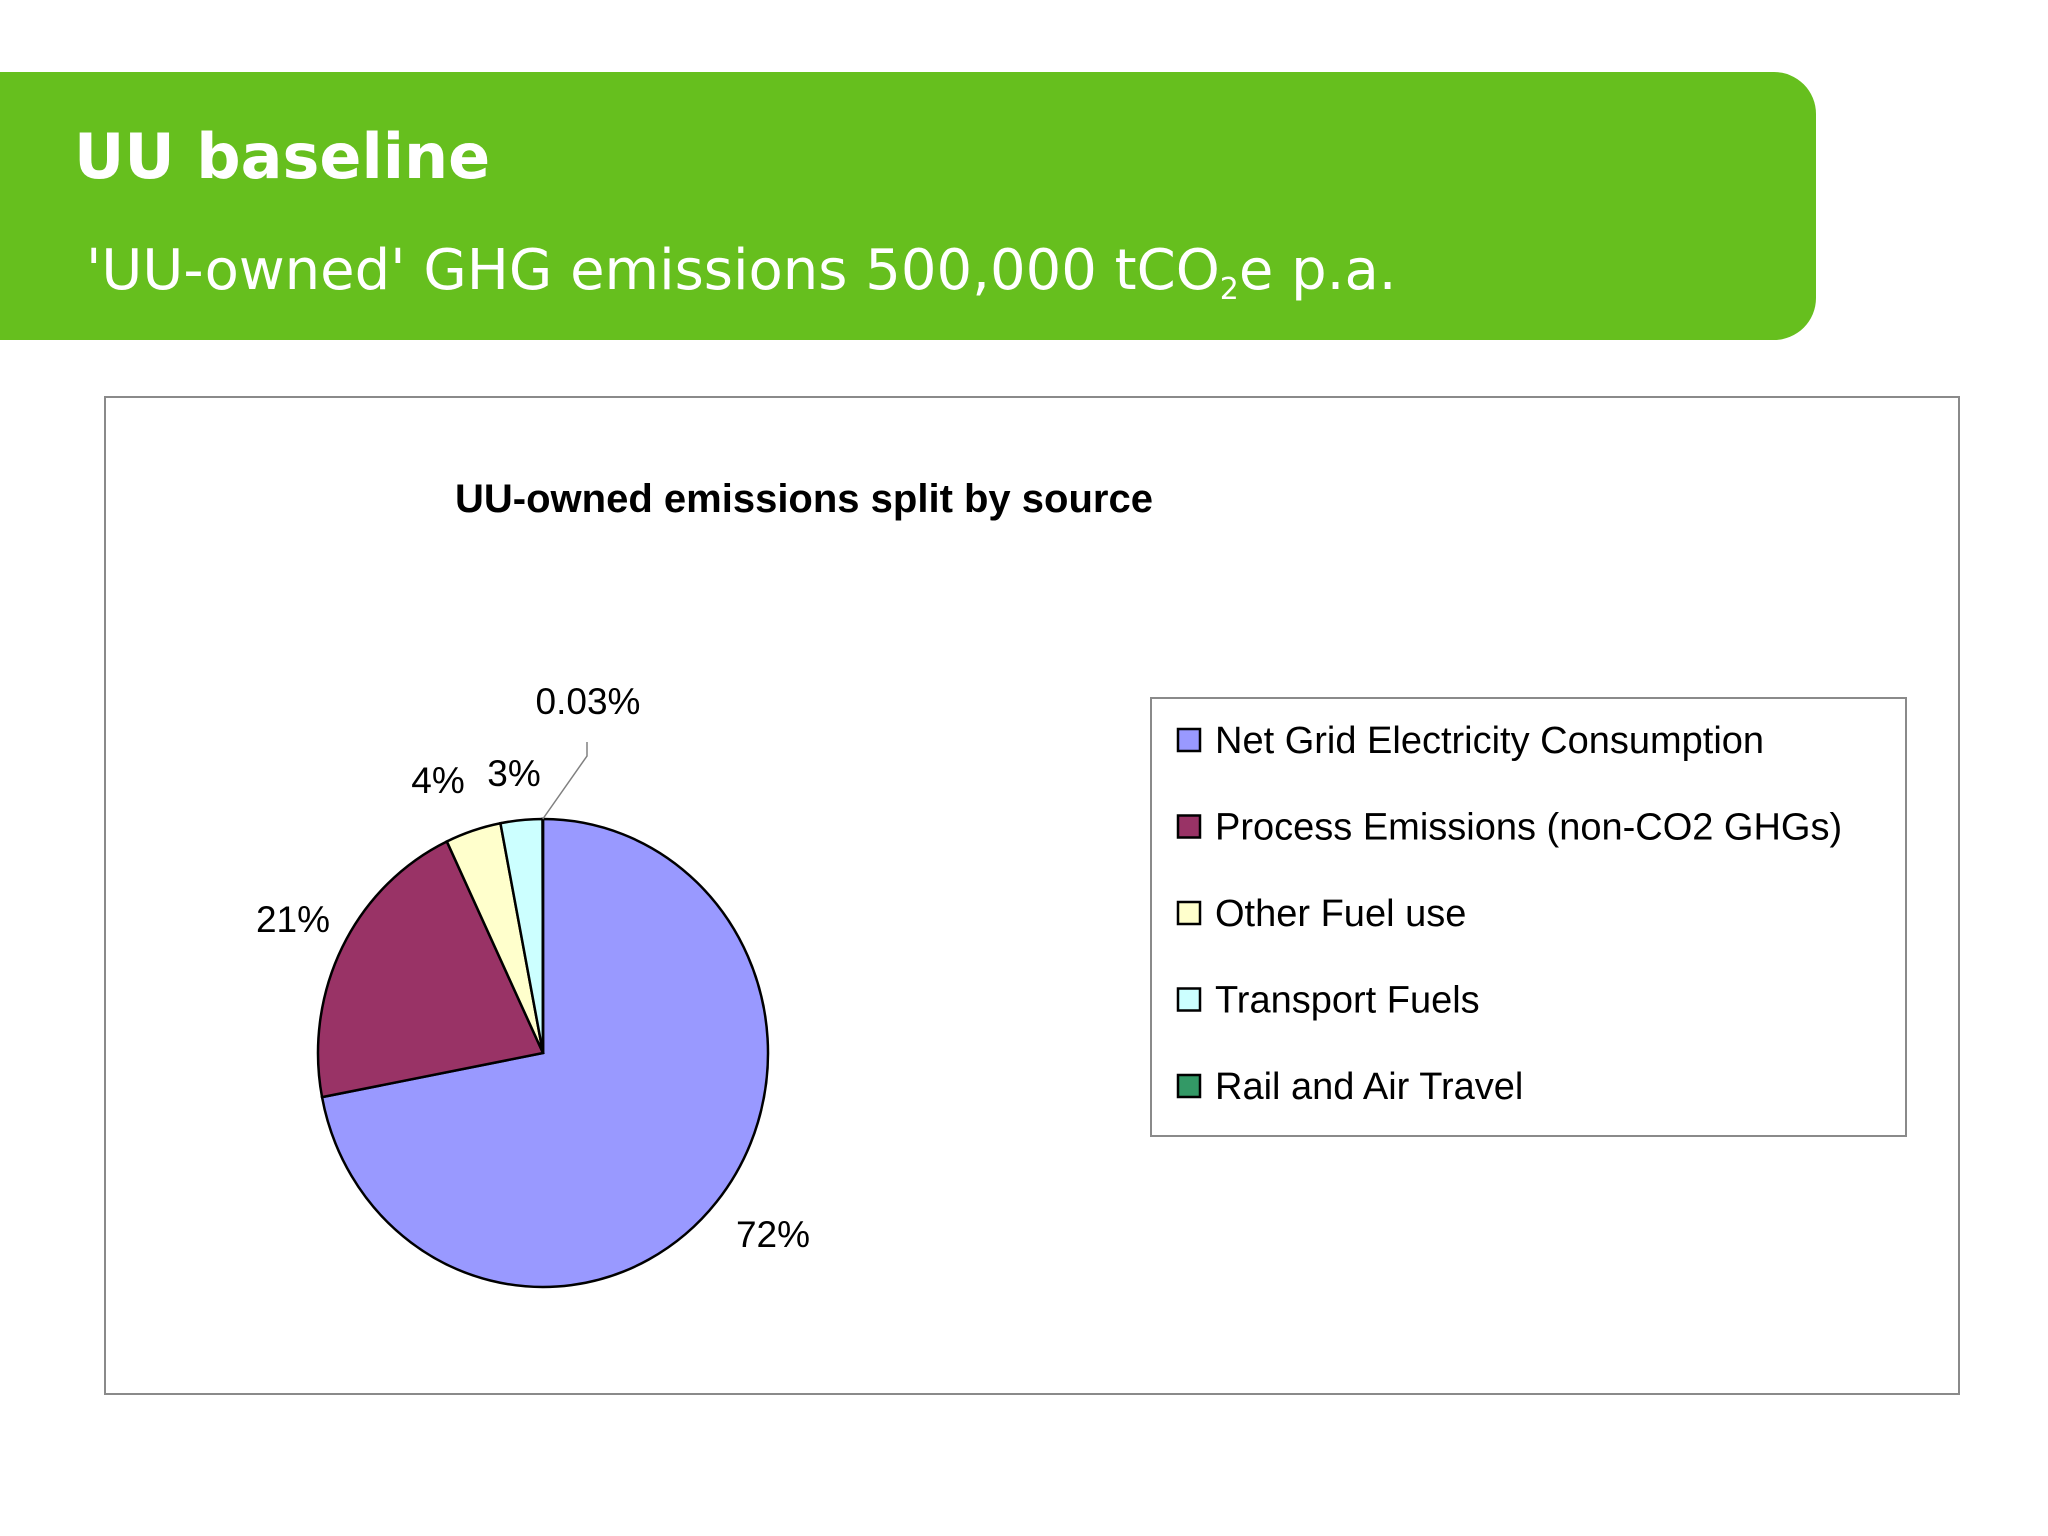 This screenshot has width=2048, height=1536. I want to click on pie-slices, so click(543, 1053).